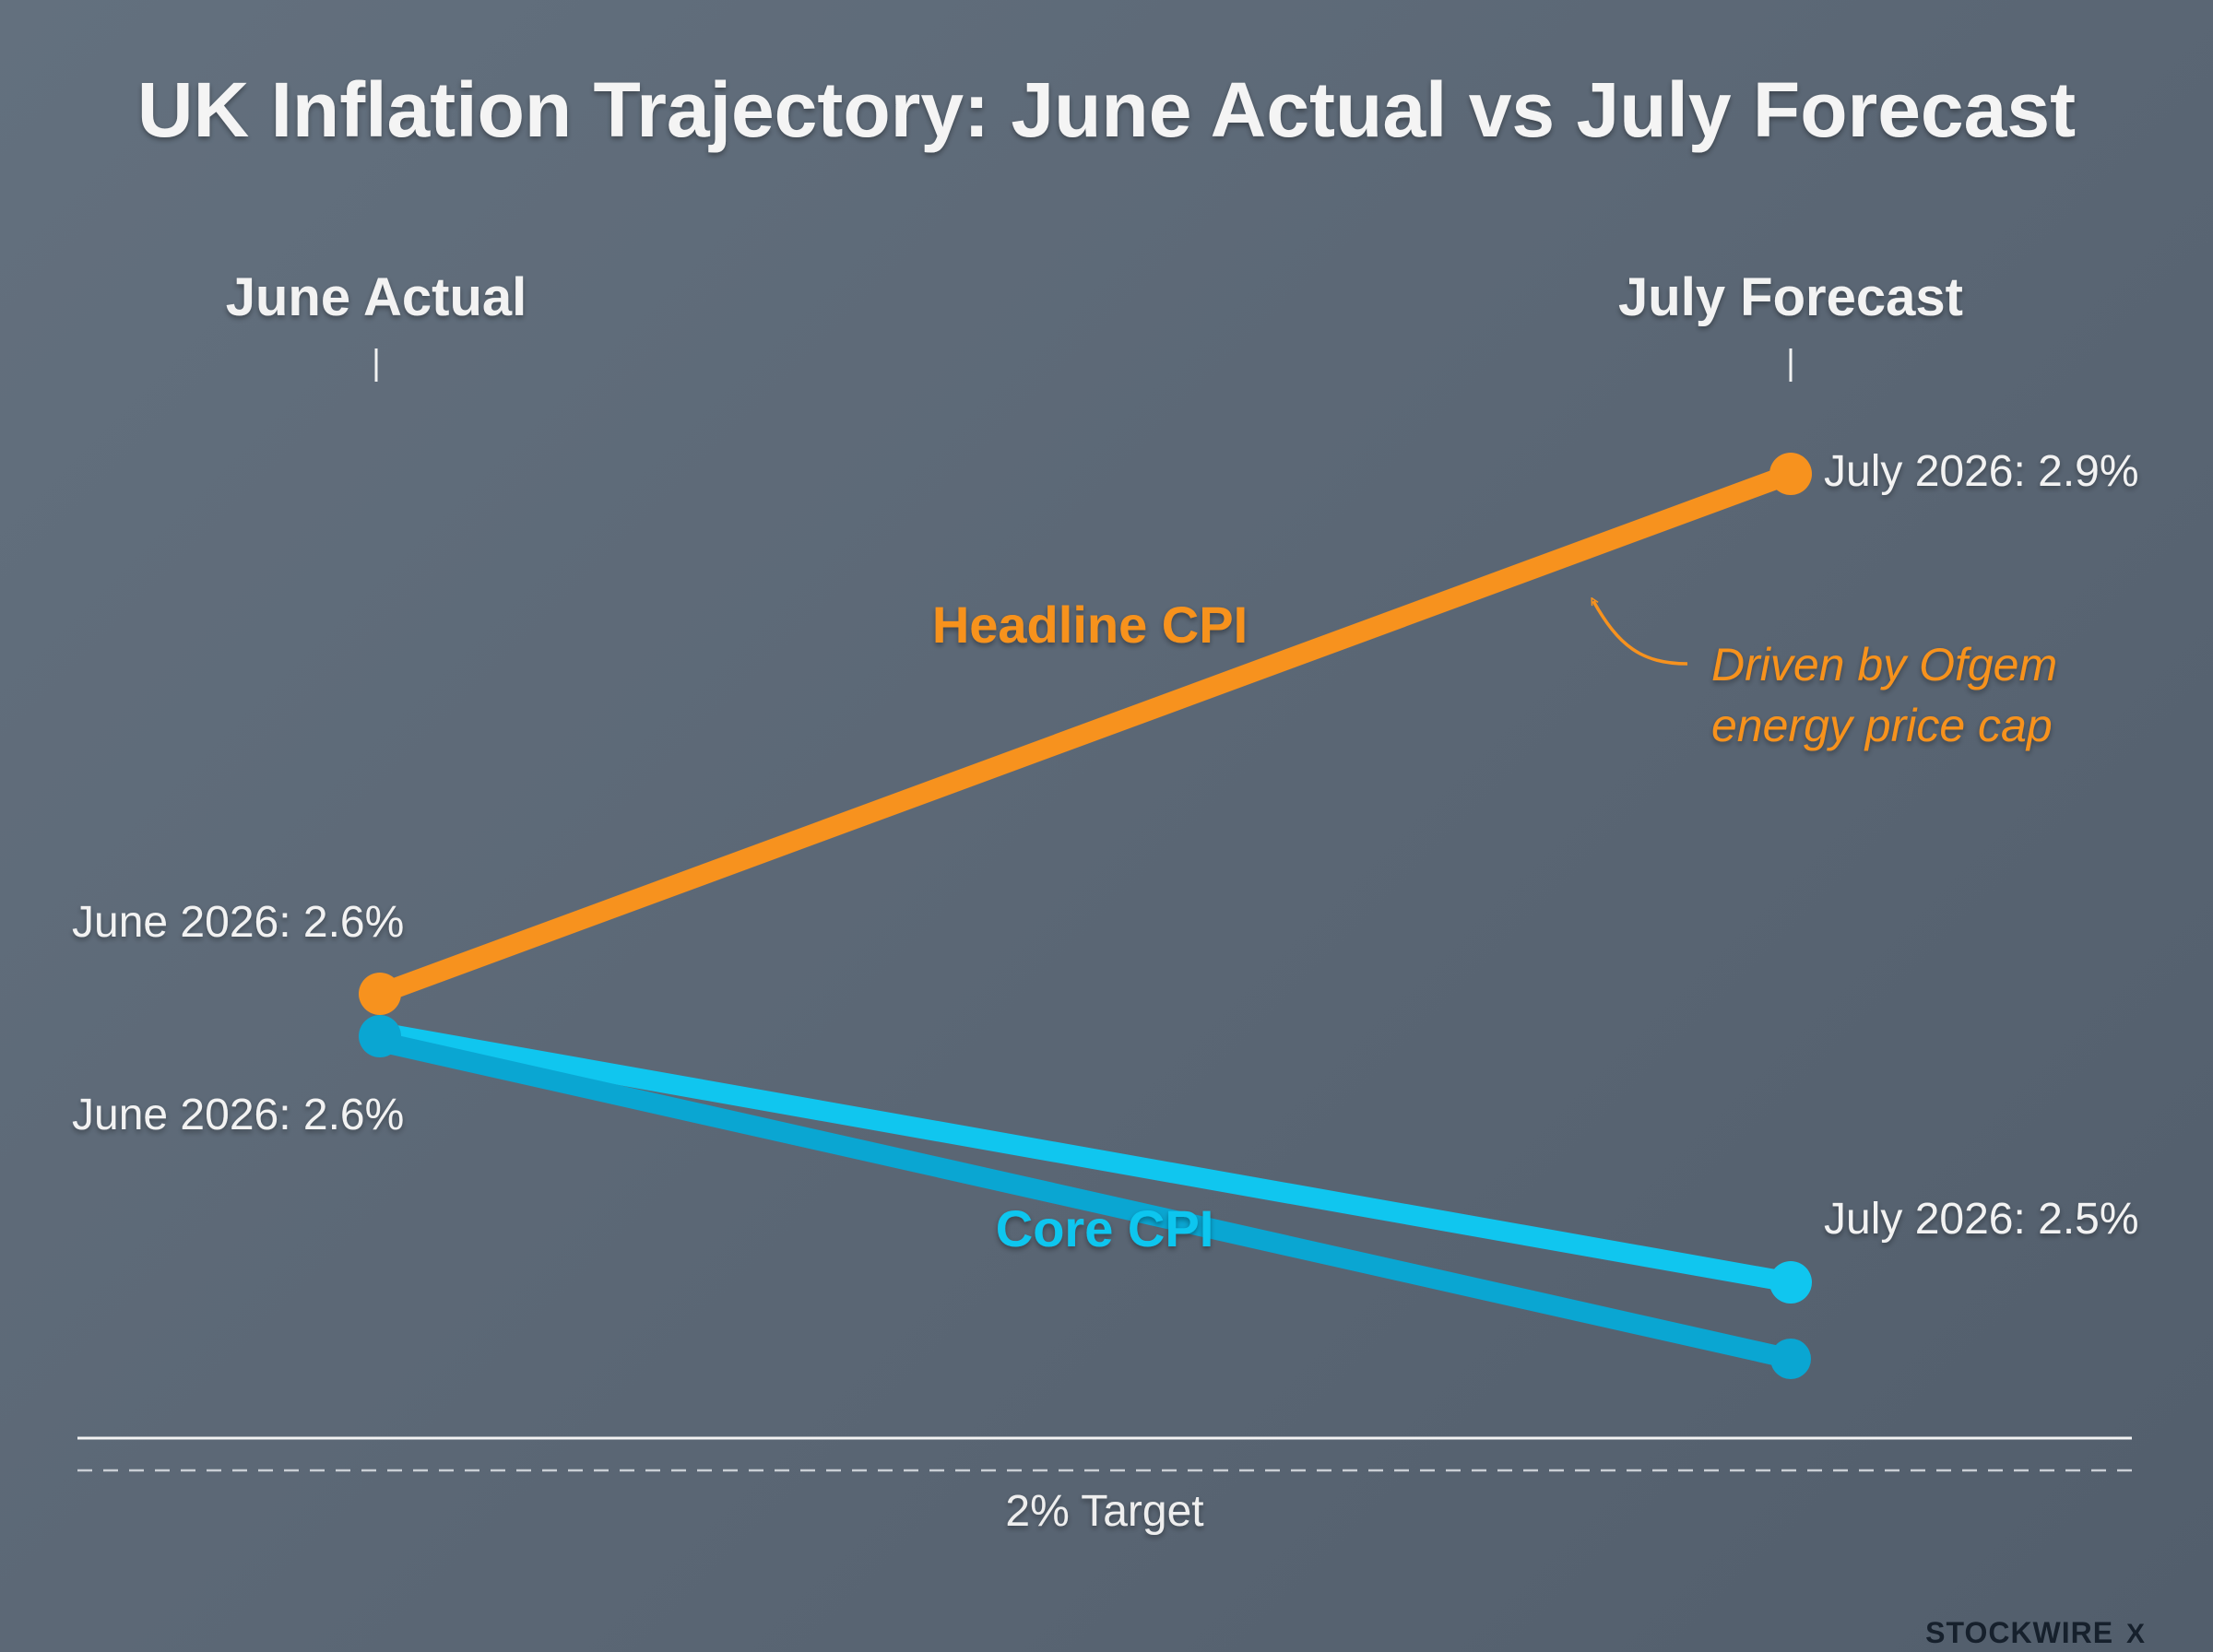 The image size is (2213, 1652). What do you see at coordinates (1790, 1359) in the screenshot?
I see `core-cpi-point-july-shadow` at bounding box center [1790, 1359].